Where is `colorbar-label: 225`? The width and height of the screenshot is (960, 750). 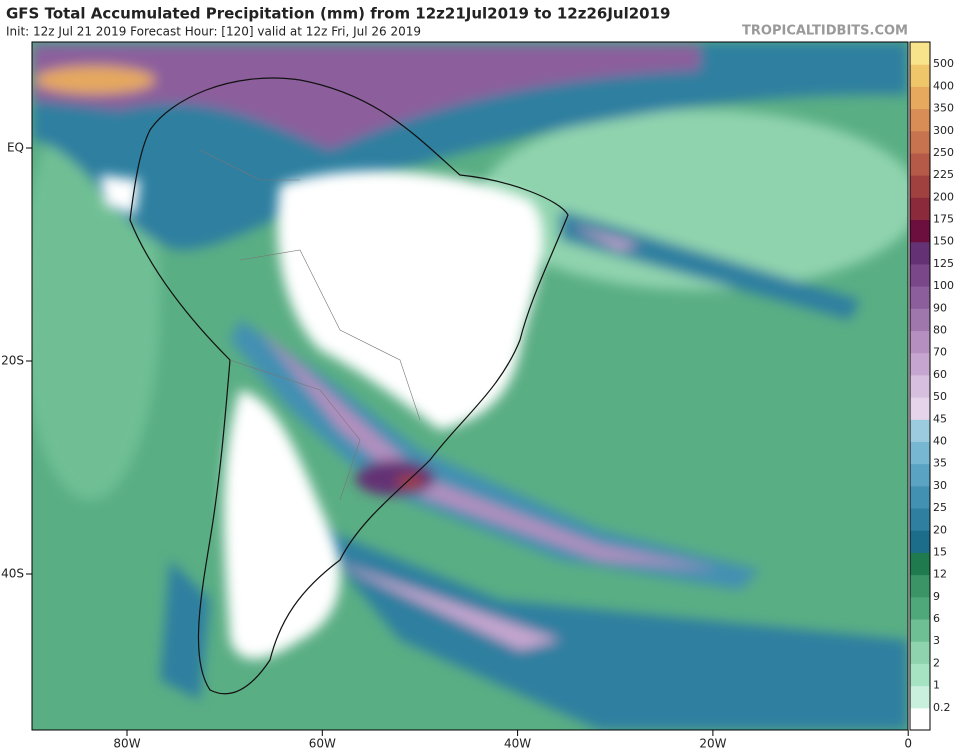 colorbar-label: 225 is located at coordinates (943, 174).